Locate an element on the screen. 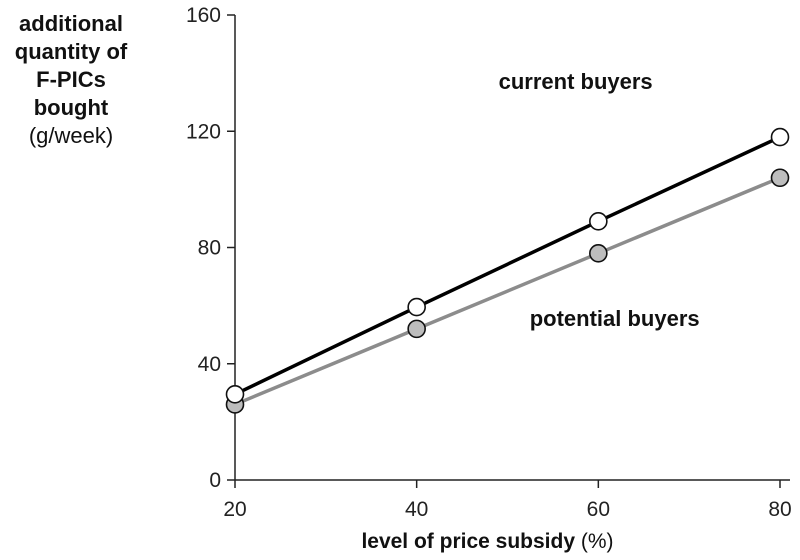 Image resolution: width=800 pixels, height=560 pixels. y-axis-label-line: F-PICs is located at coordinates (71, 79).